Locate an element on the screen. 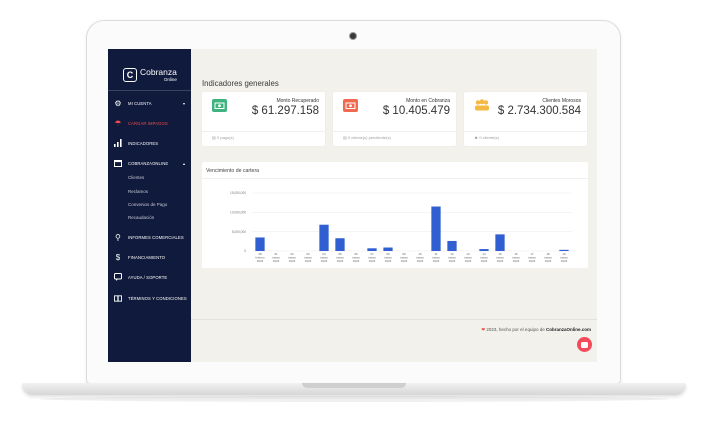  chat-button is located at coordinates (584, 344).